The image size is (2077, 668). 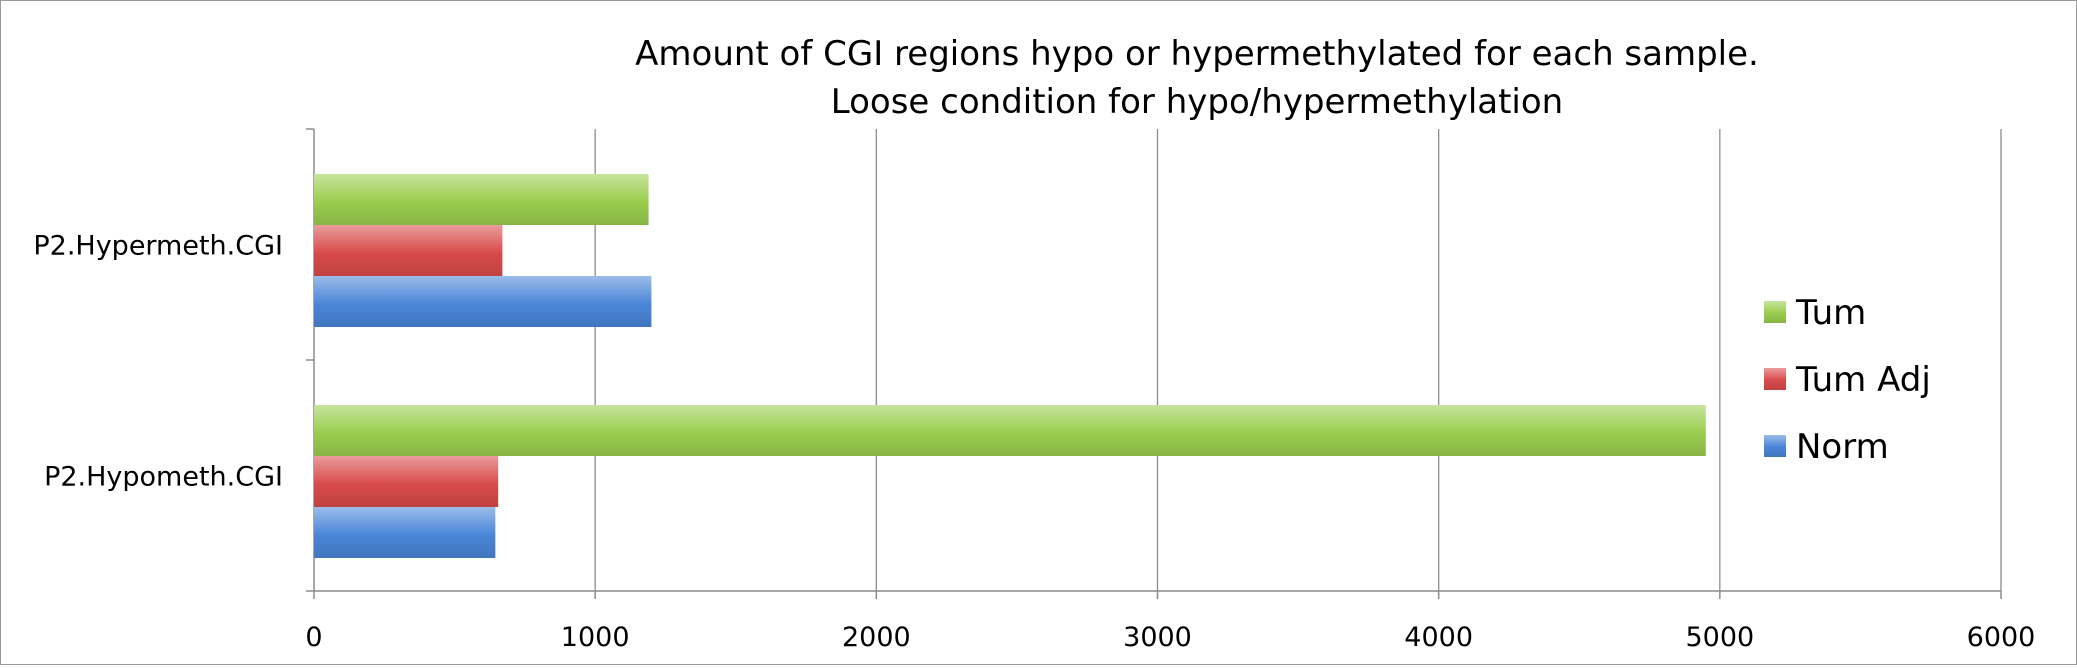 What do you see at coordinates (1775, 446) in the screenshot?
I see `legend-swatch-norm` at bounding box center [1775, 446].